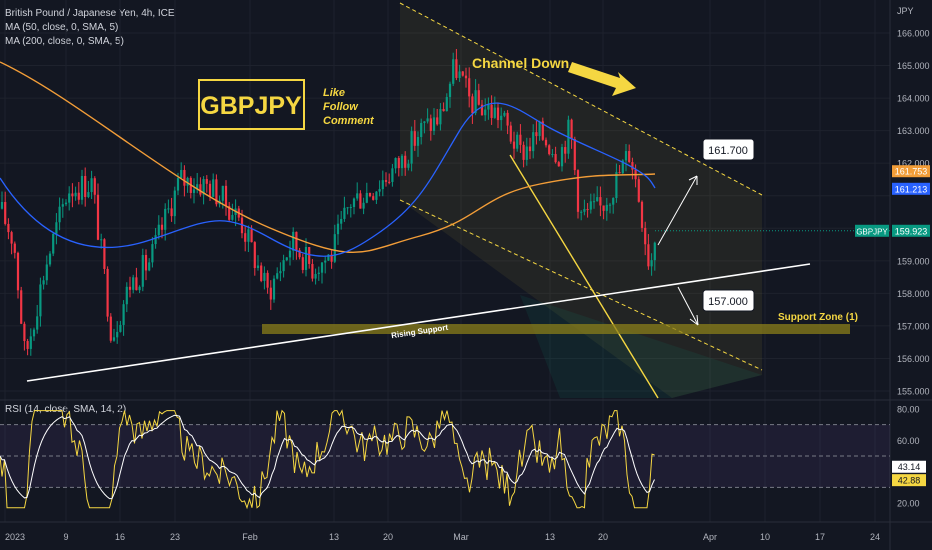  What do you see at coordinates (327, 459) in the screenshot?
I see `rsi-line` at bounding box center [327, 459].